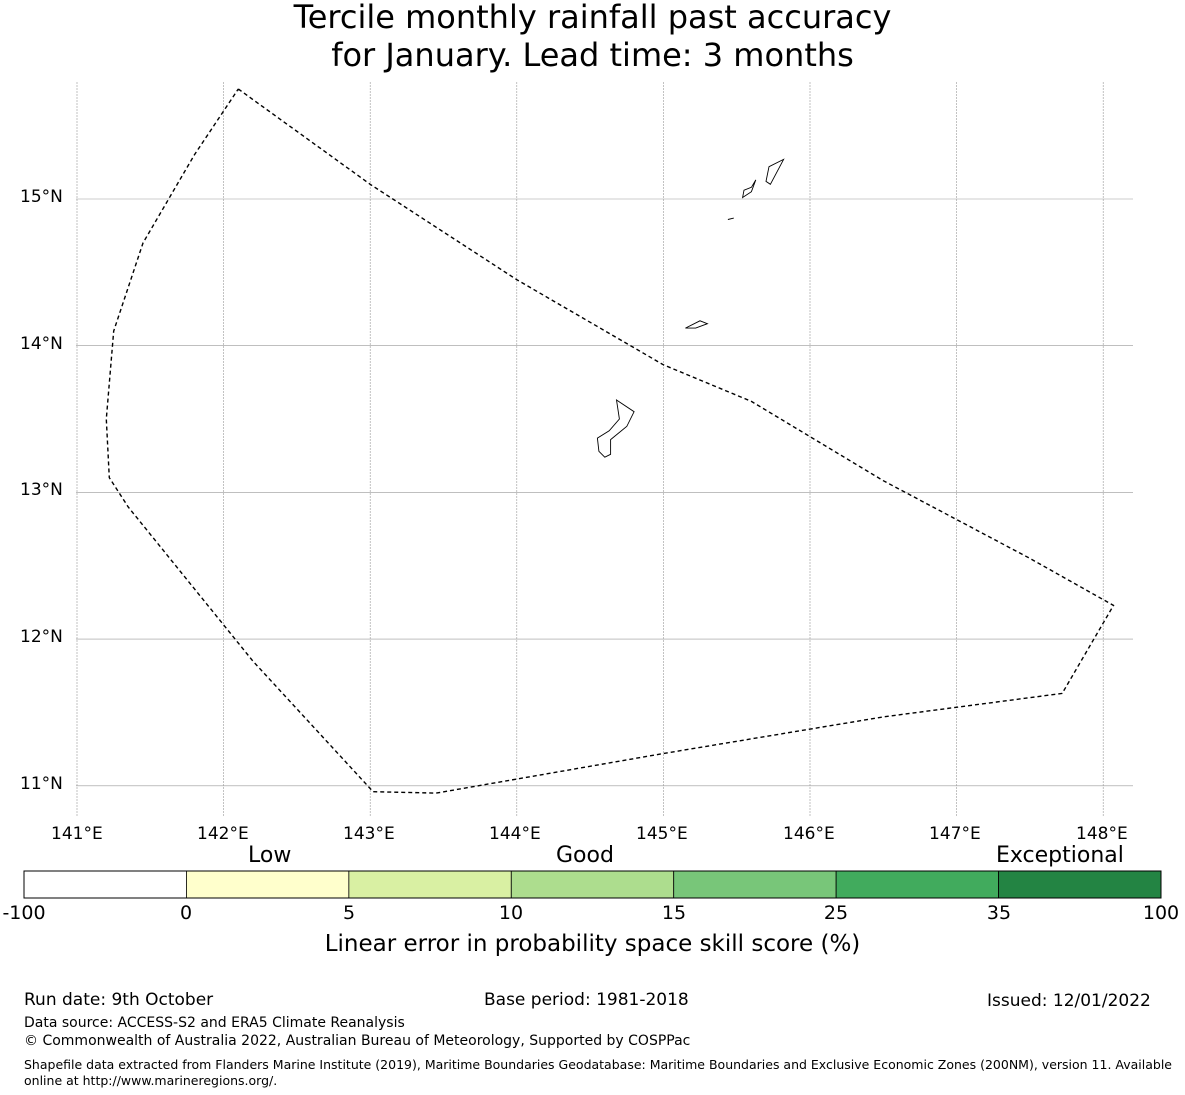 The width and height of the screenshot is (1185, 1095). Describe the element at coordinates (515, 834) in the screenshot. I see `lon-label: 144°E` at that location.